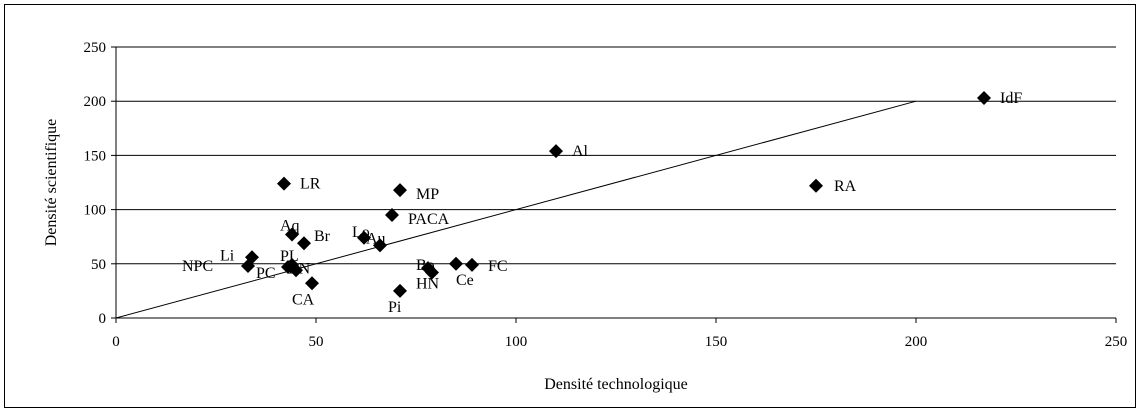 The image size is (1142, 414). What do you see at coordinates (116, 342) in the screenshot?
I see `x-tick-label: 0` at bounding box center [116, 342].